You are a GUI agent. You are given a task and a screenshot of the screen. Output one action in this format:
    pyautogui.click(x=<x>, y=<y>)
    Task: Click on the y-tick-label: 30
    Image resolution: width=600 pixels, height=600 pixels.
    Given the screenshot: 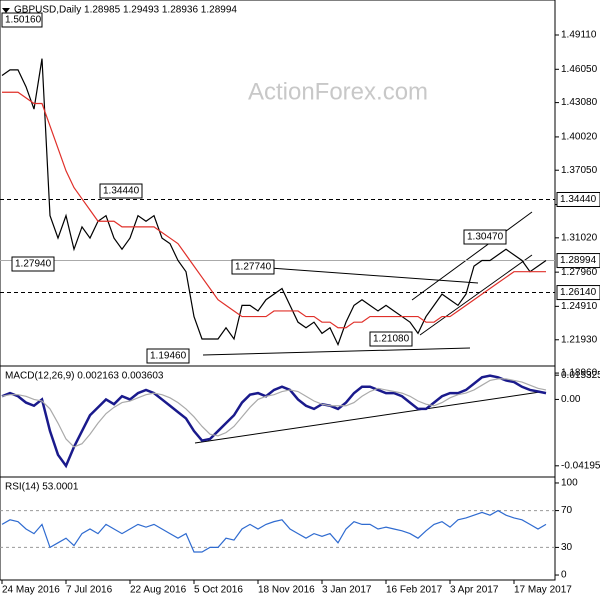 What is the action you would take?
    pyautogui.click(x=567, y=547)
    